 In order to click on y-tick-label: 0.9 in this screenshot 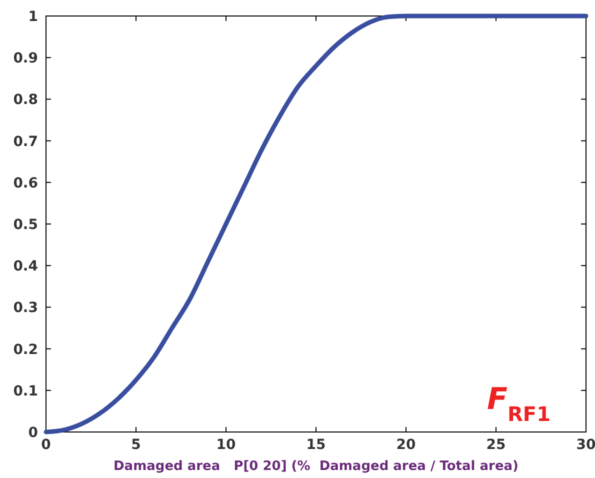, I will do `click(25, 58)`.